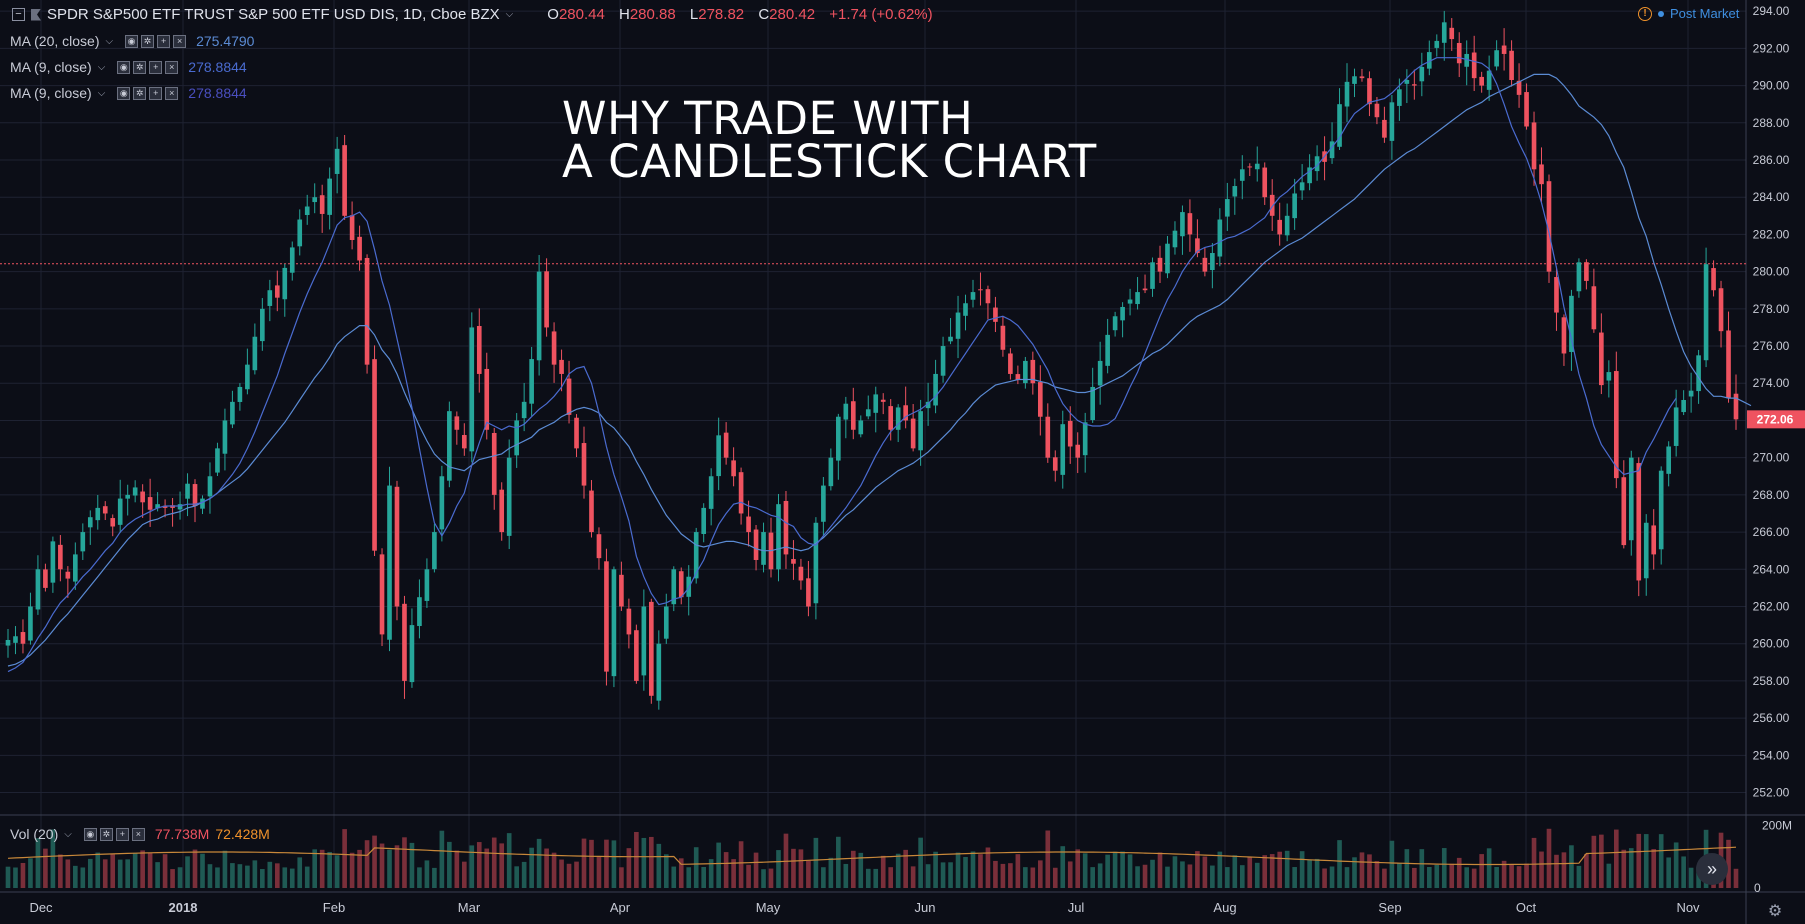 The image size is (1805, 924). What do you see at coordinates (34, 834) in the screenshot?
I see `volume-label: Vol (20)` at bounding box center [34, 834].